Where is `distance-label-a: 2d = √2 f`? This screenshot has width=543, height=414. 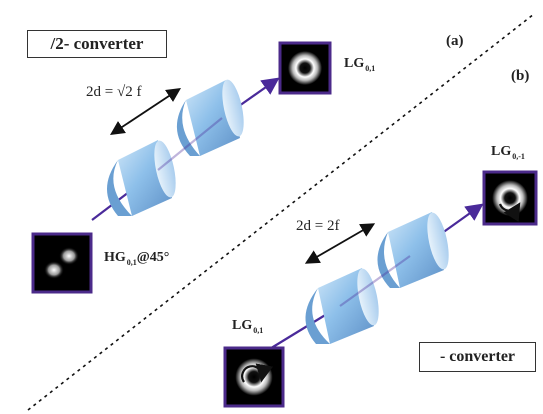 distance-label-a: 2d = √2 f is located at coordinates (114, 92).